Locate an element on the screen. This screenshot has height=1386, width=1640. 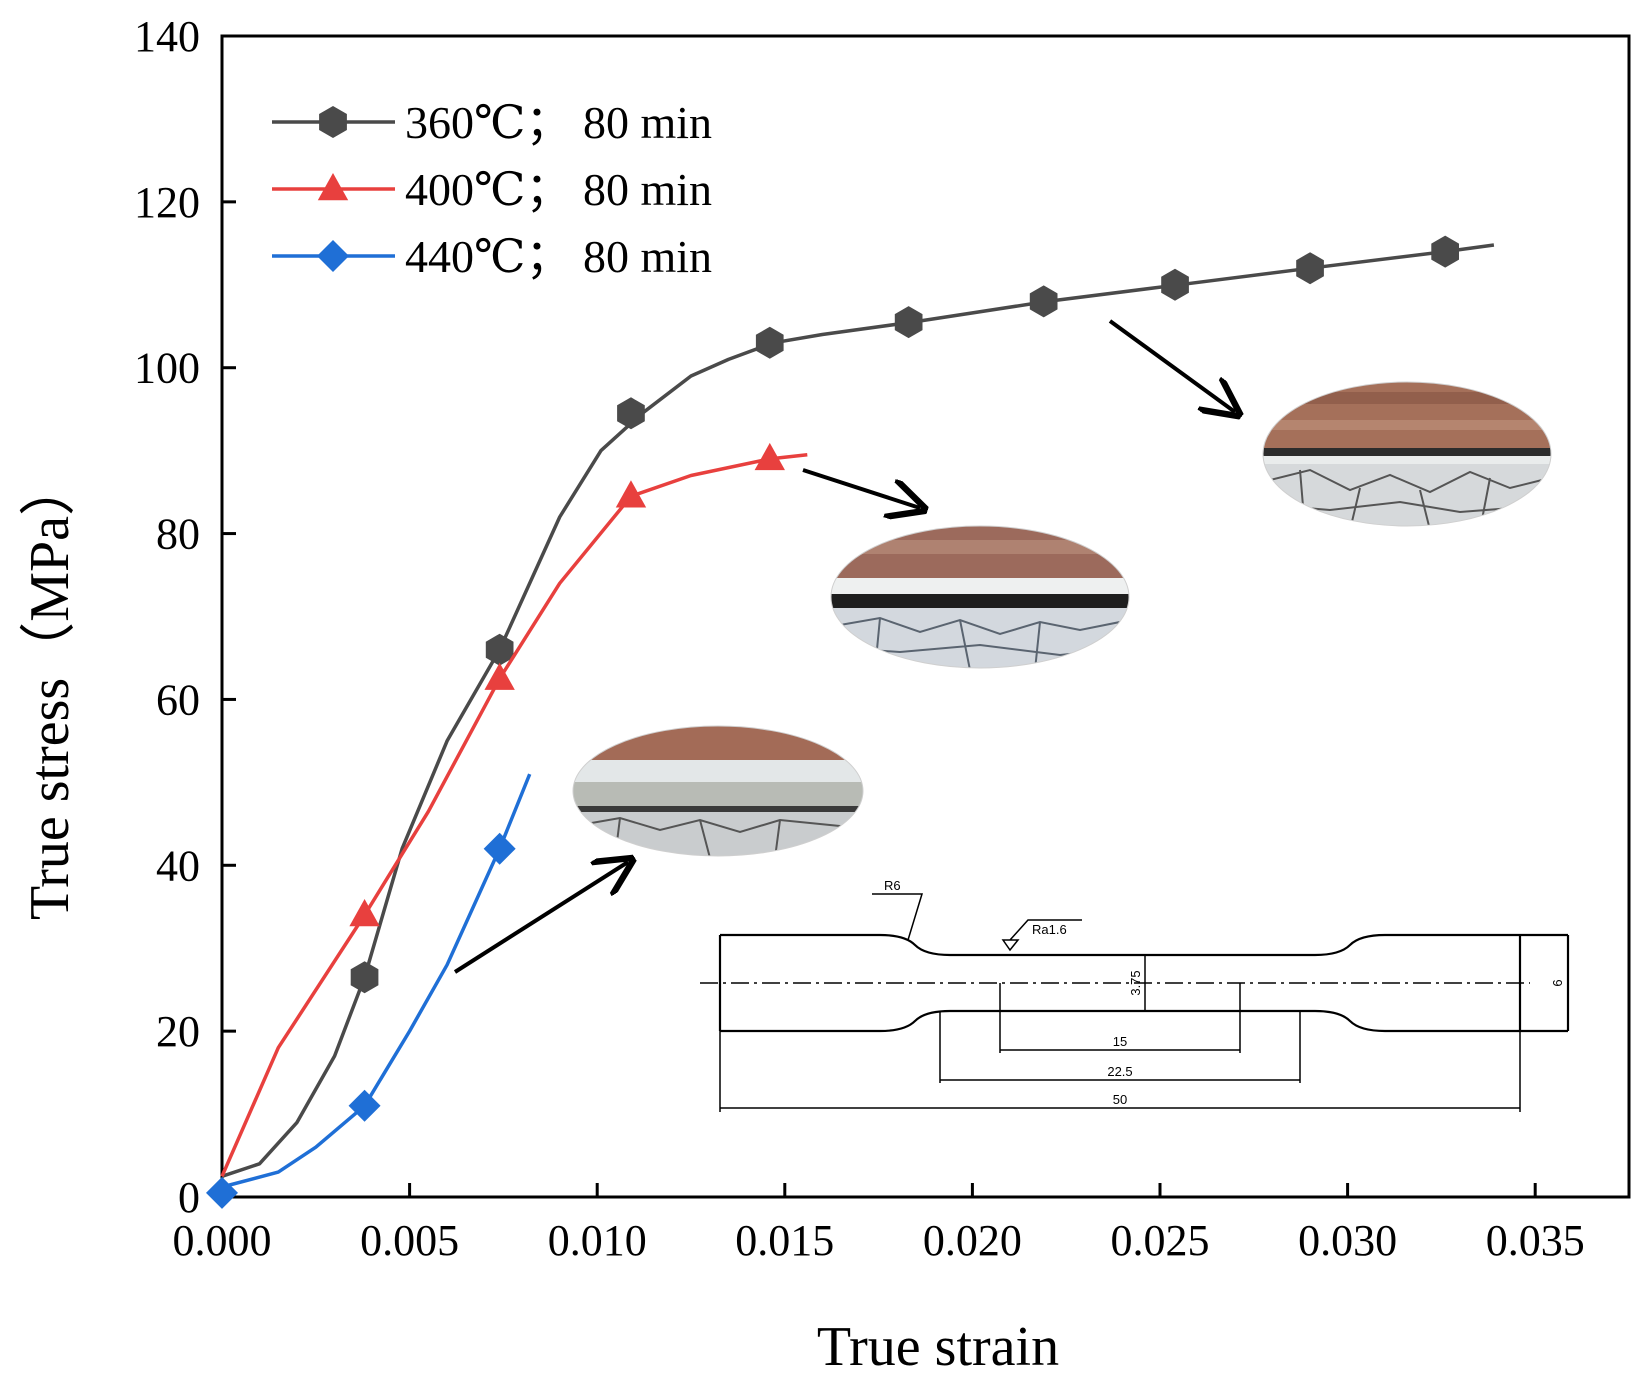
legend-label: 360℃； 80 min is located at coordinates (558, 122).